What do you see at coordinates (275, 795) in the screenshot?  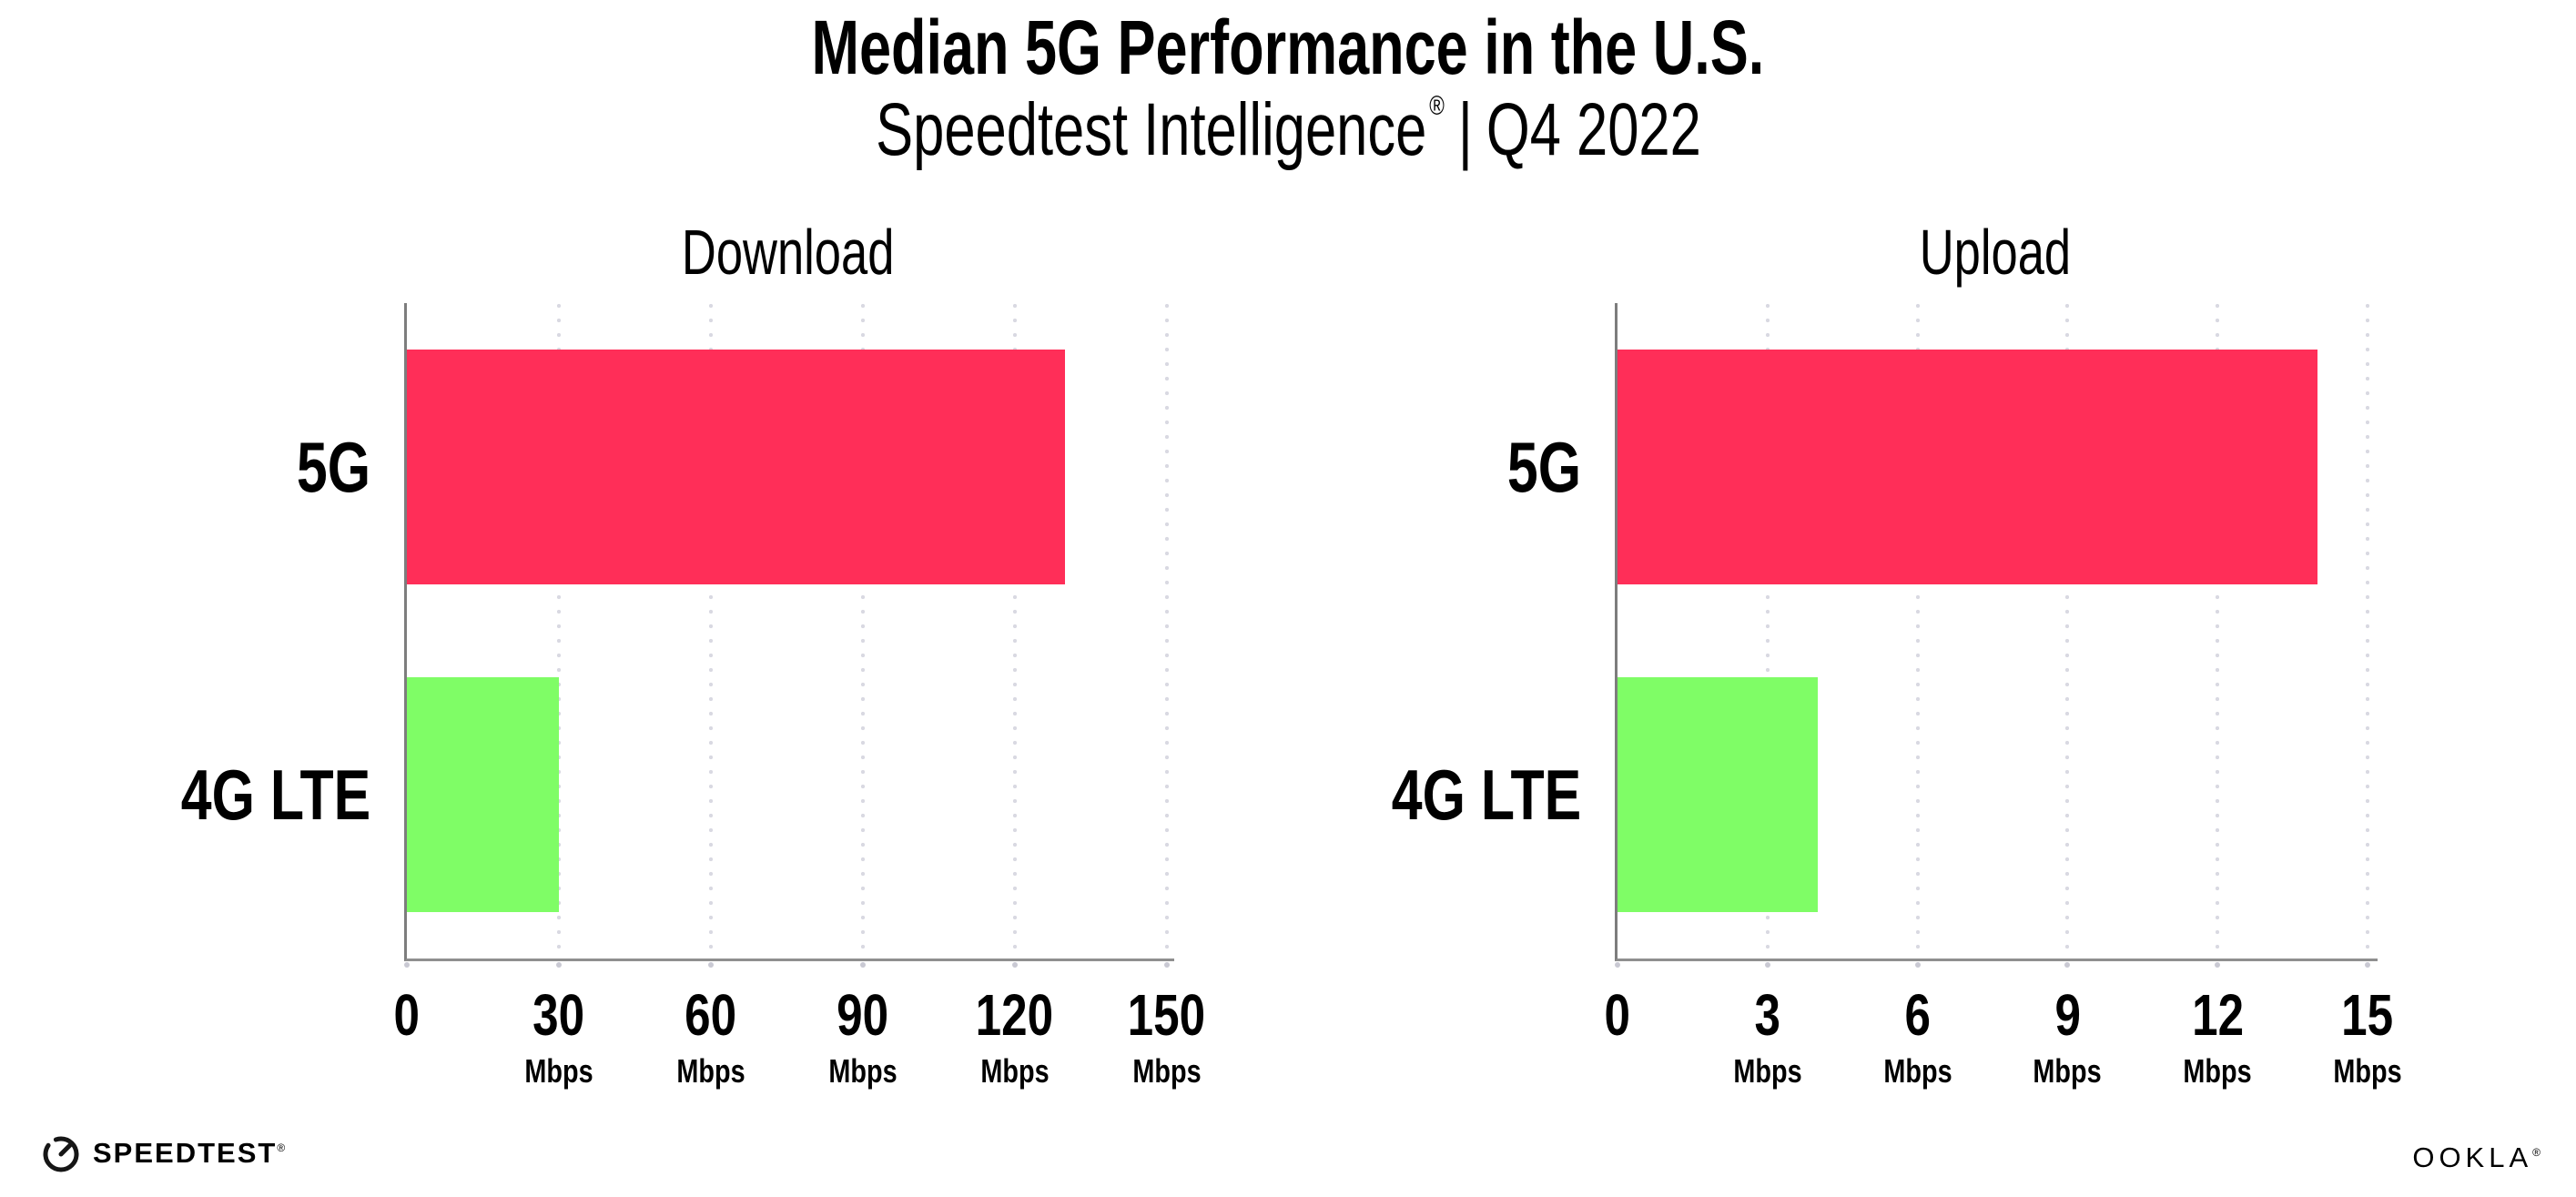 I see `download-category-label-4g-lte: 4G LTE` at bounding box center [275, 795].